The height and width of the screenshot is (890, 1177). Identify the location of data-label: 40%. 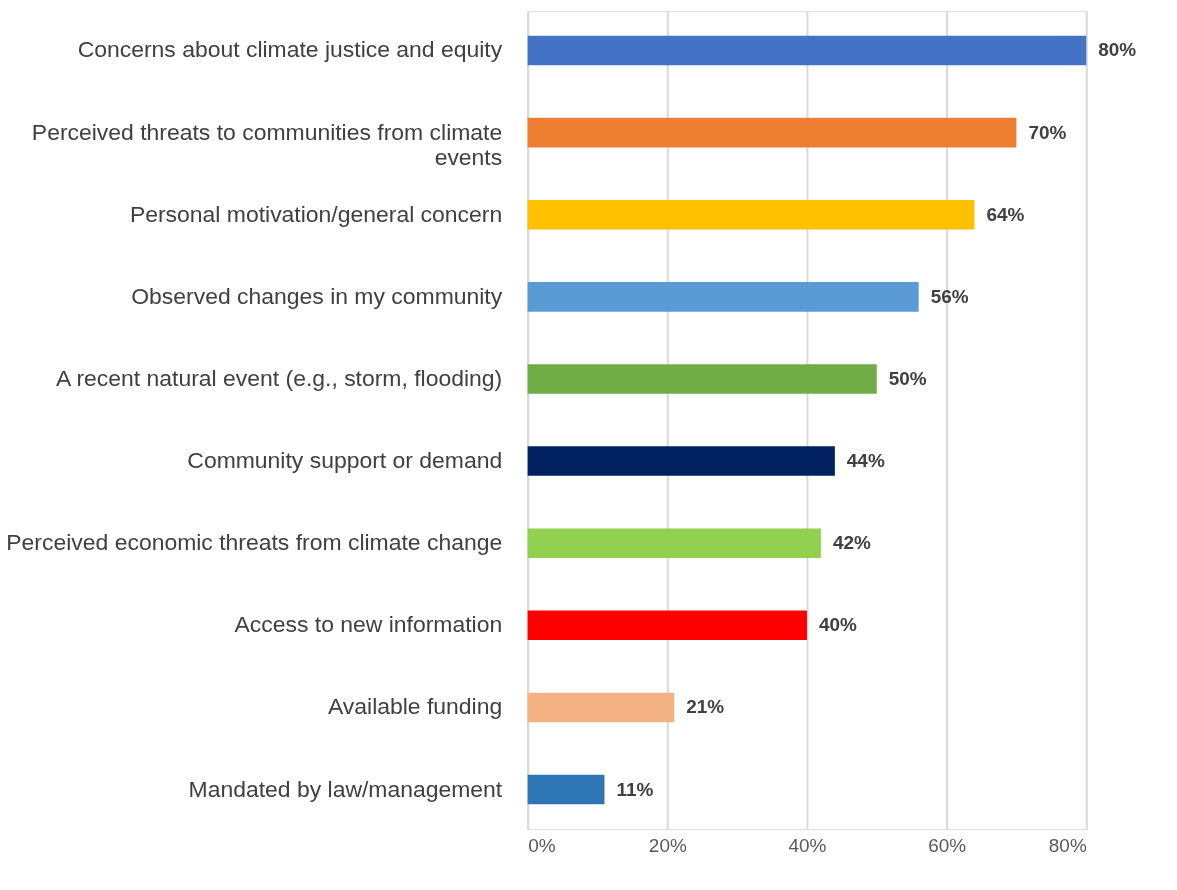
(837, 625).